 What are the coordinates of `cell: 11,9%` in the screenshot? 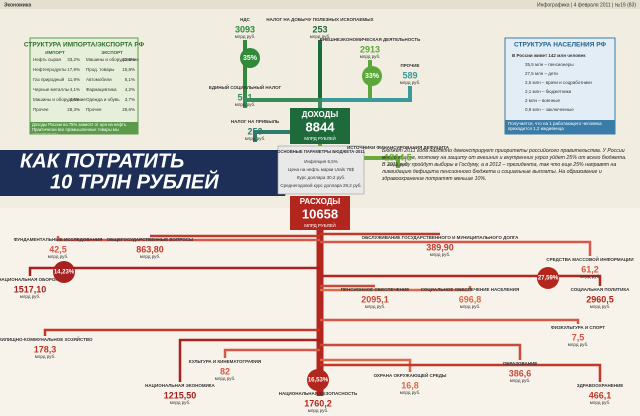 It's located at (74, 79).